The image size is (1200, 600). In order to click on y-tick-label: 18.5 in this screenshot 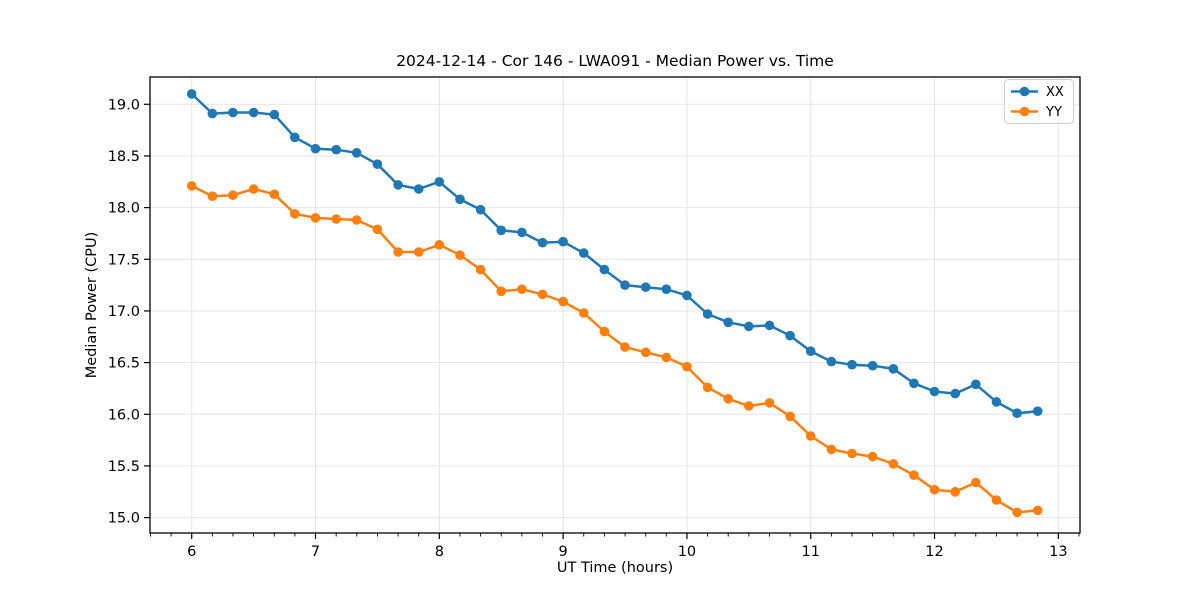, I will do `click(124, 157)`.